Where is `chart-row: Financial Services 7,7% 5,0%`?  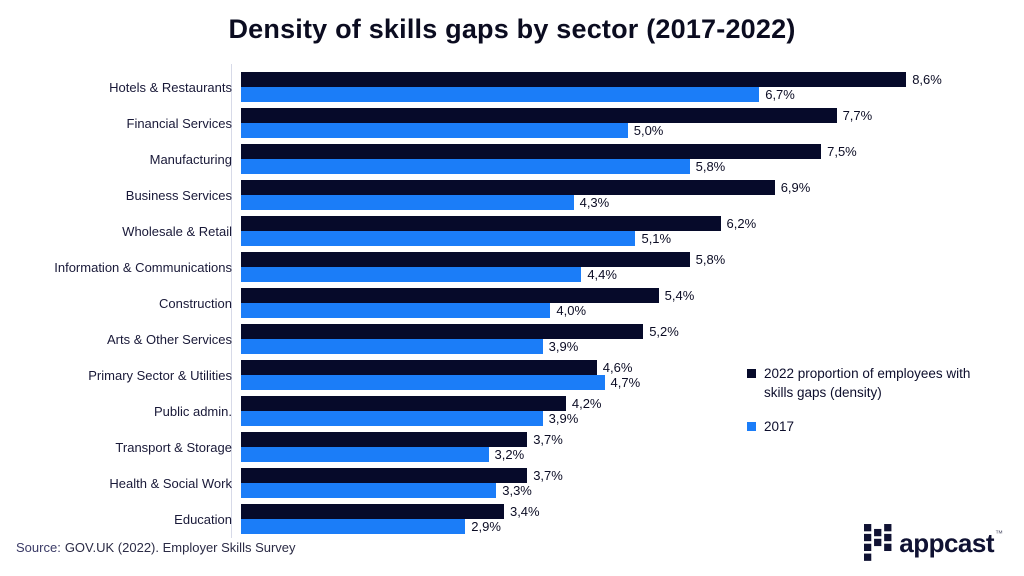
chart-row: Financial Services 7,7% 5,0% is located at coordinates (475, 123).